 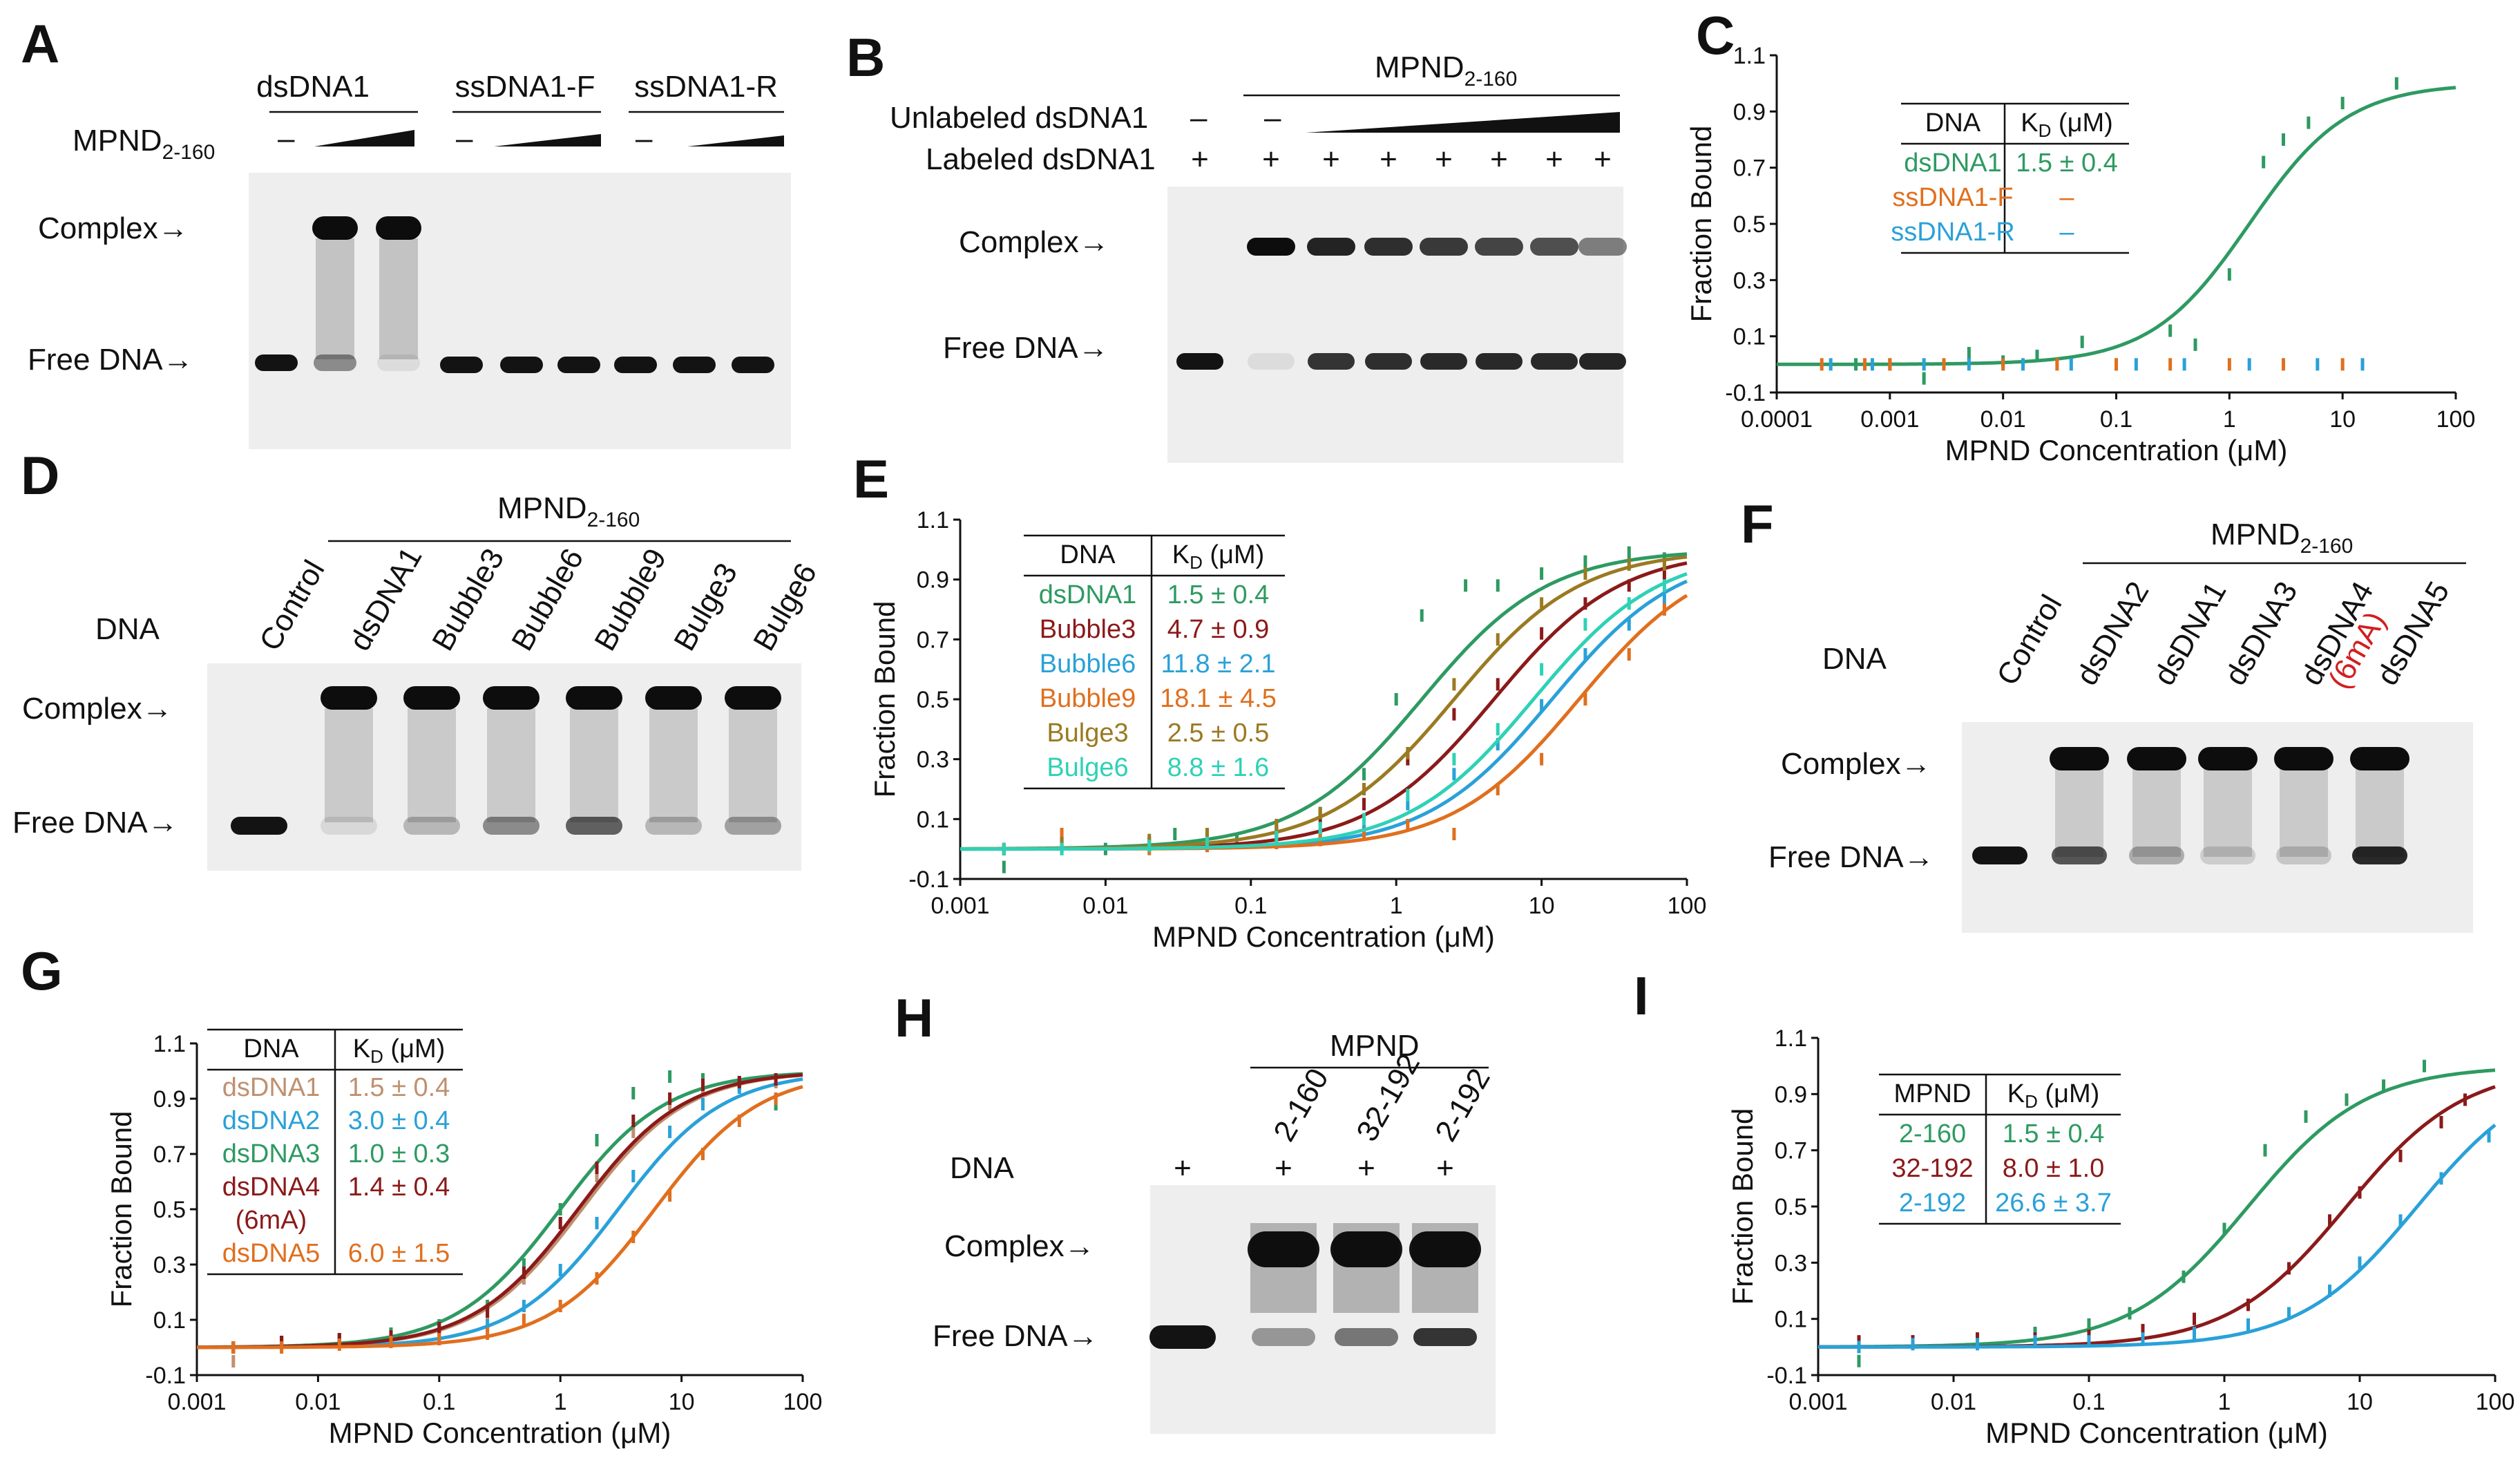 I want to click on table-row-kd: –, so click(x=2066, y=197).